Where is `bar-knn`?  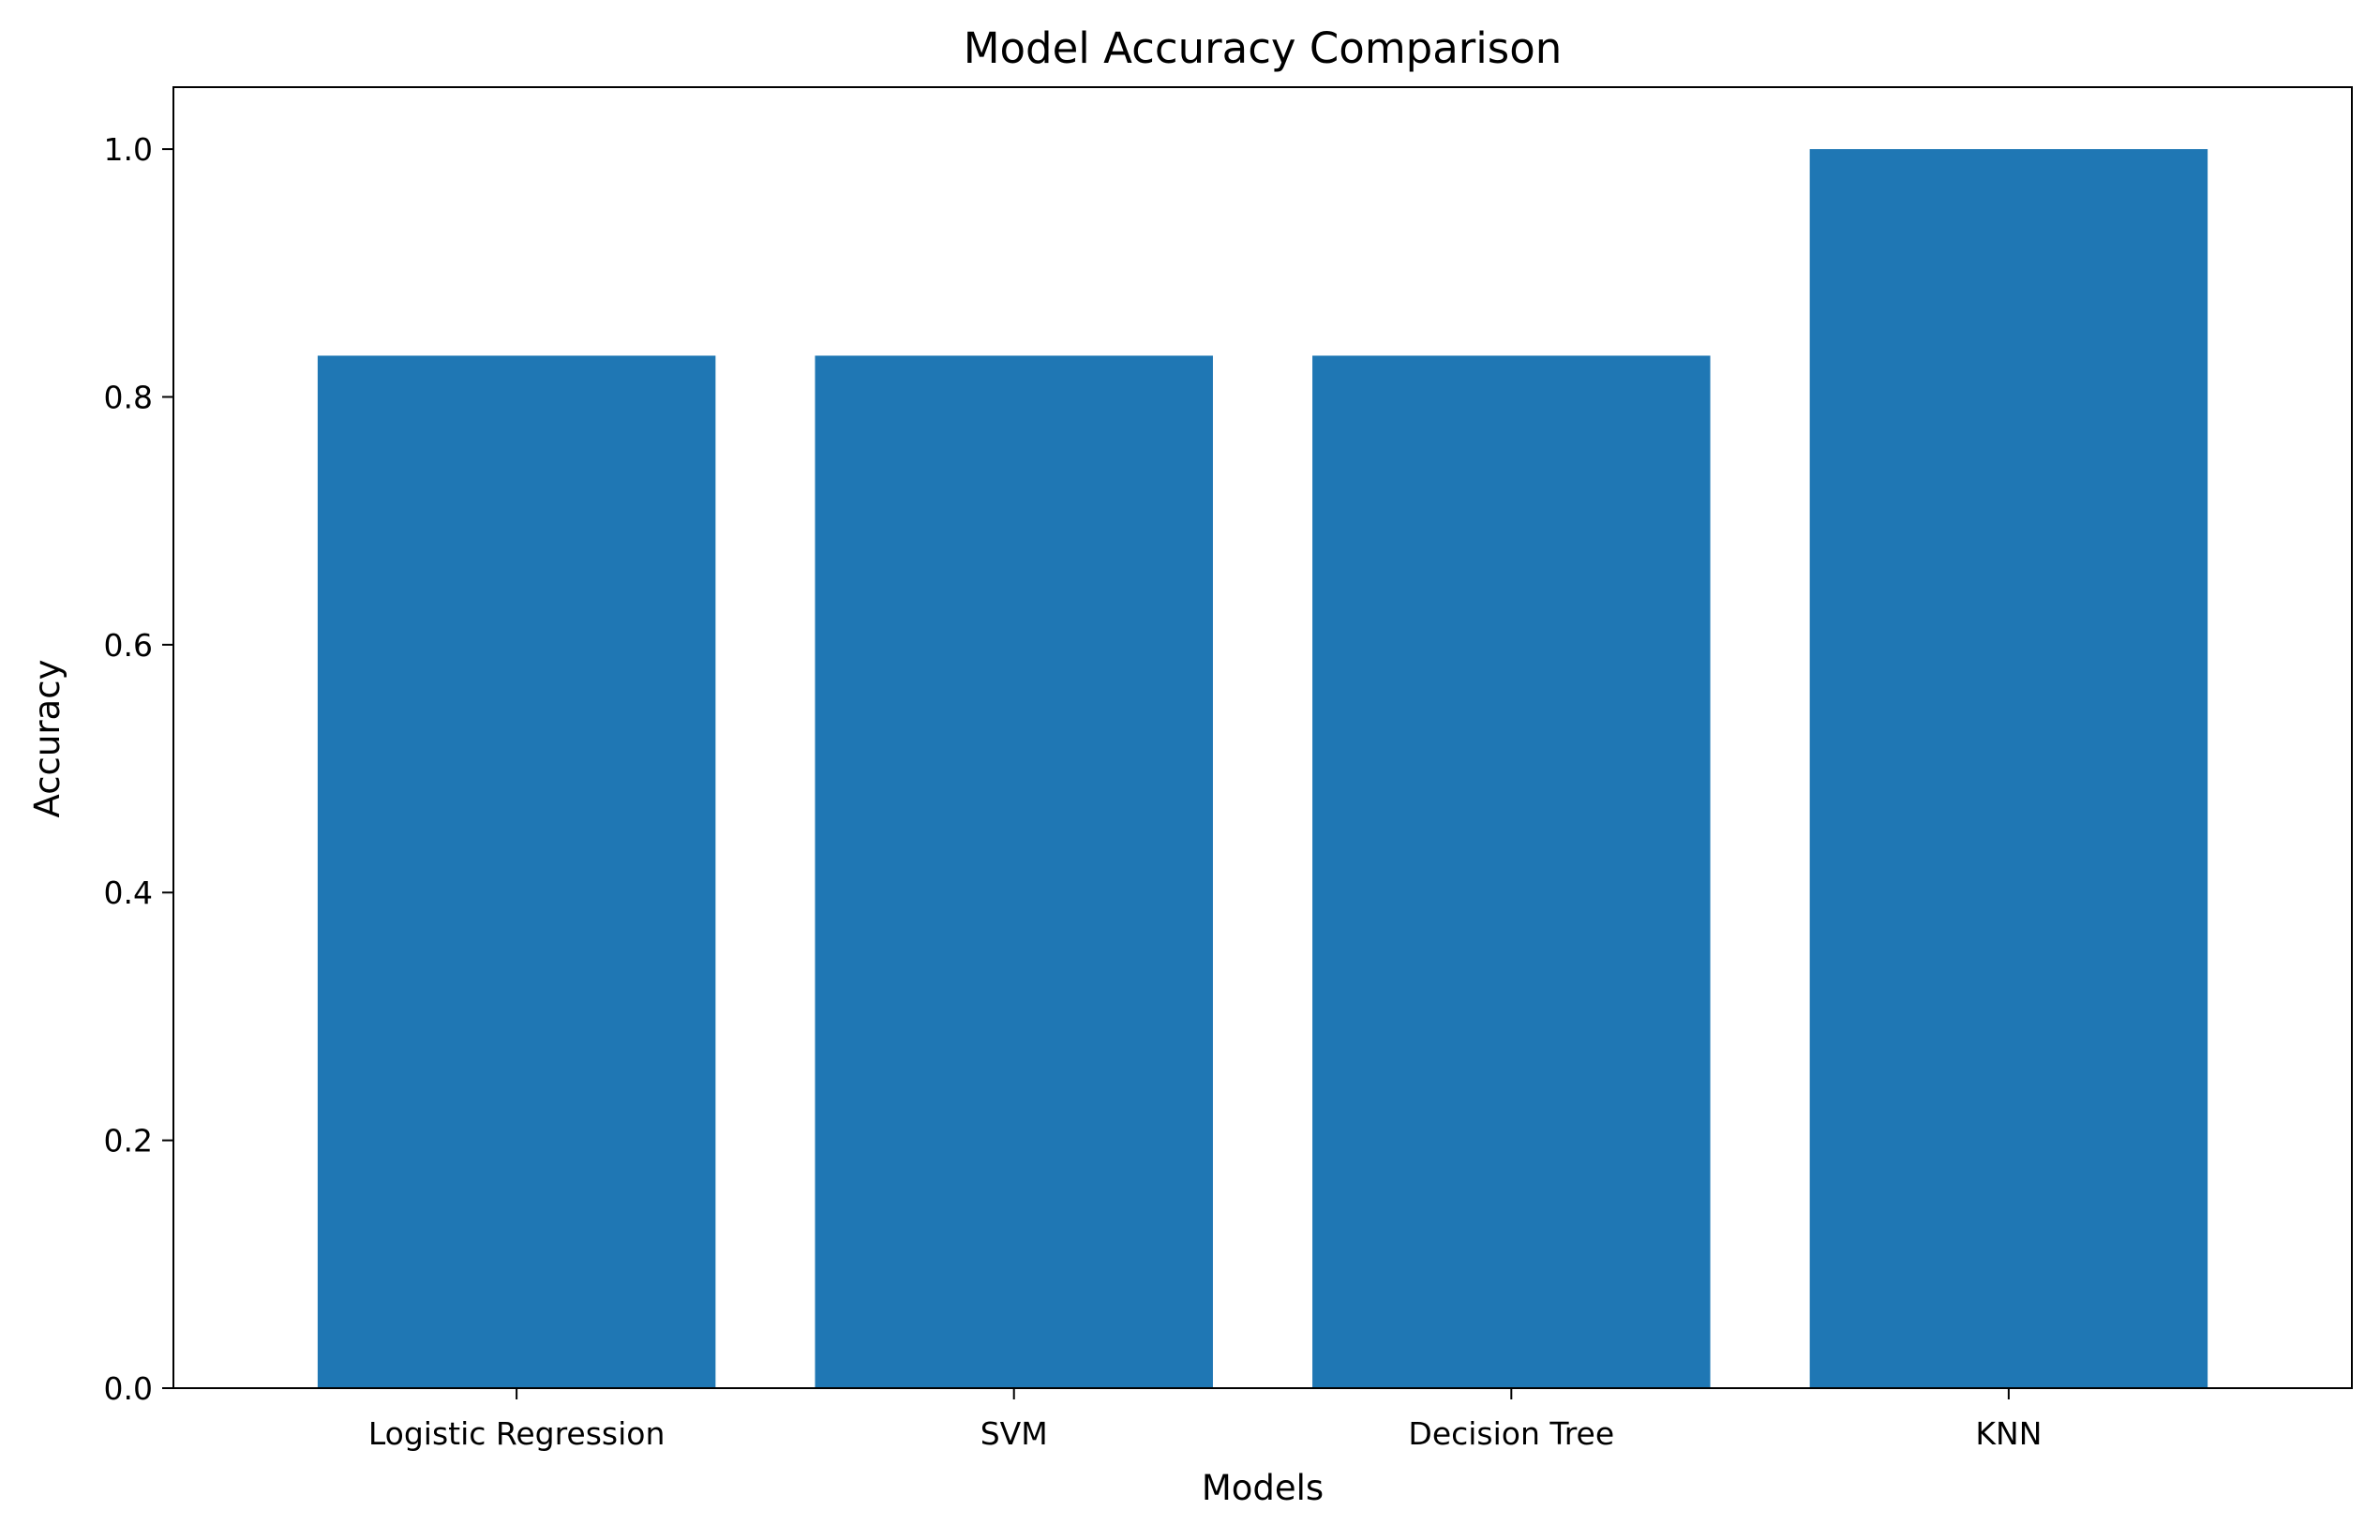 bar-knn is located at coordinates (2009, 769).